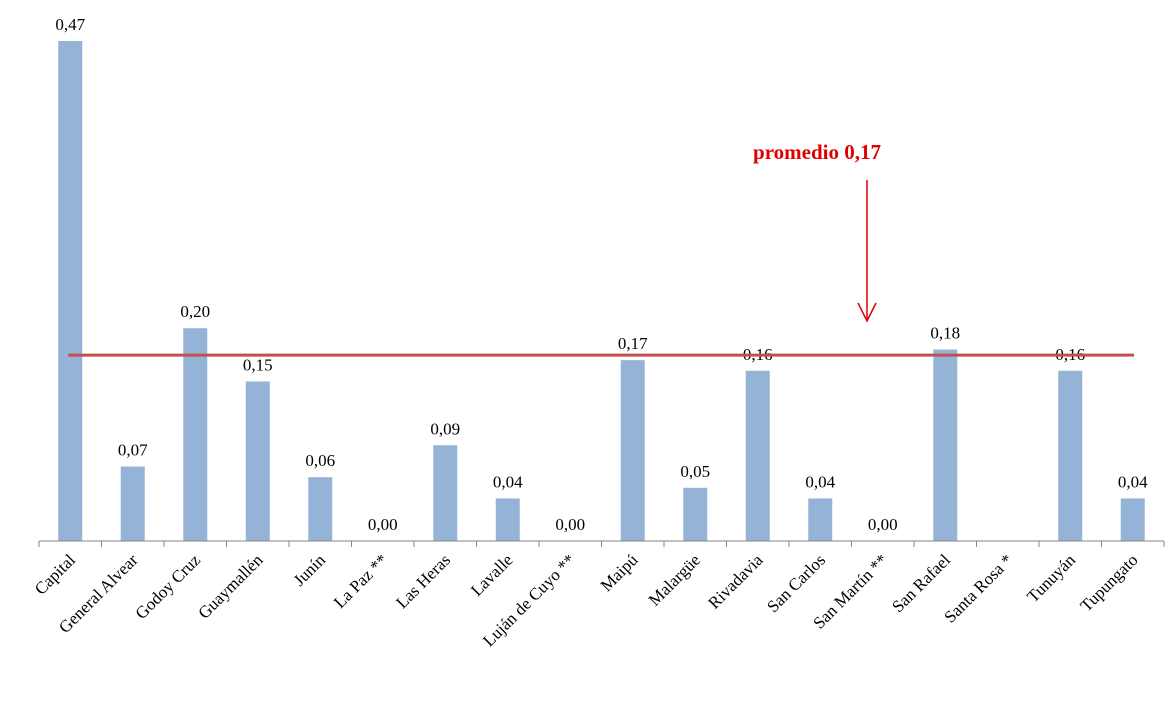  Describe the element at coordinates (70, 24) in the screenshot. I see `value-label: 0,47` at that location.